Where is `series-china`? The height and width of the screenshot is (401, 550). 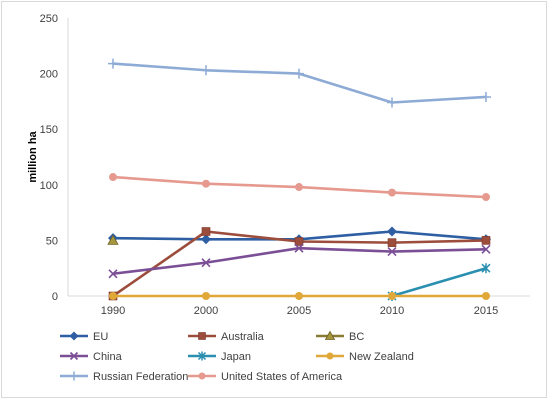
series-china is located at coordinates (299, 261).